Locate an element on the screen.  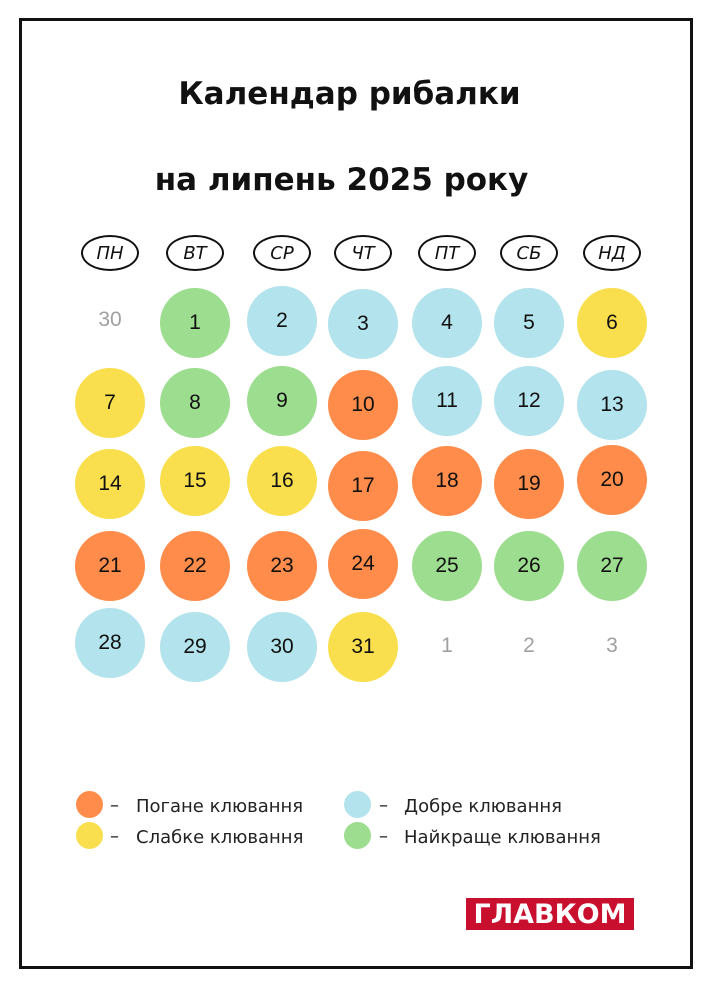
title-line-2: на липень 2025 року is located at coordinates (341, 180).